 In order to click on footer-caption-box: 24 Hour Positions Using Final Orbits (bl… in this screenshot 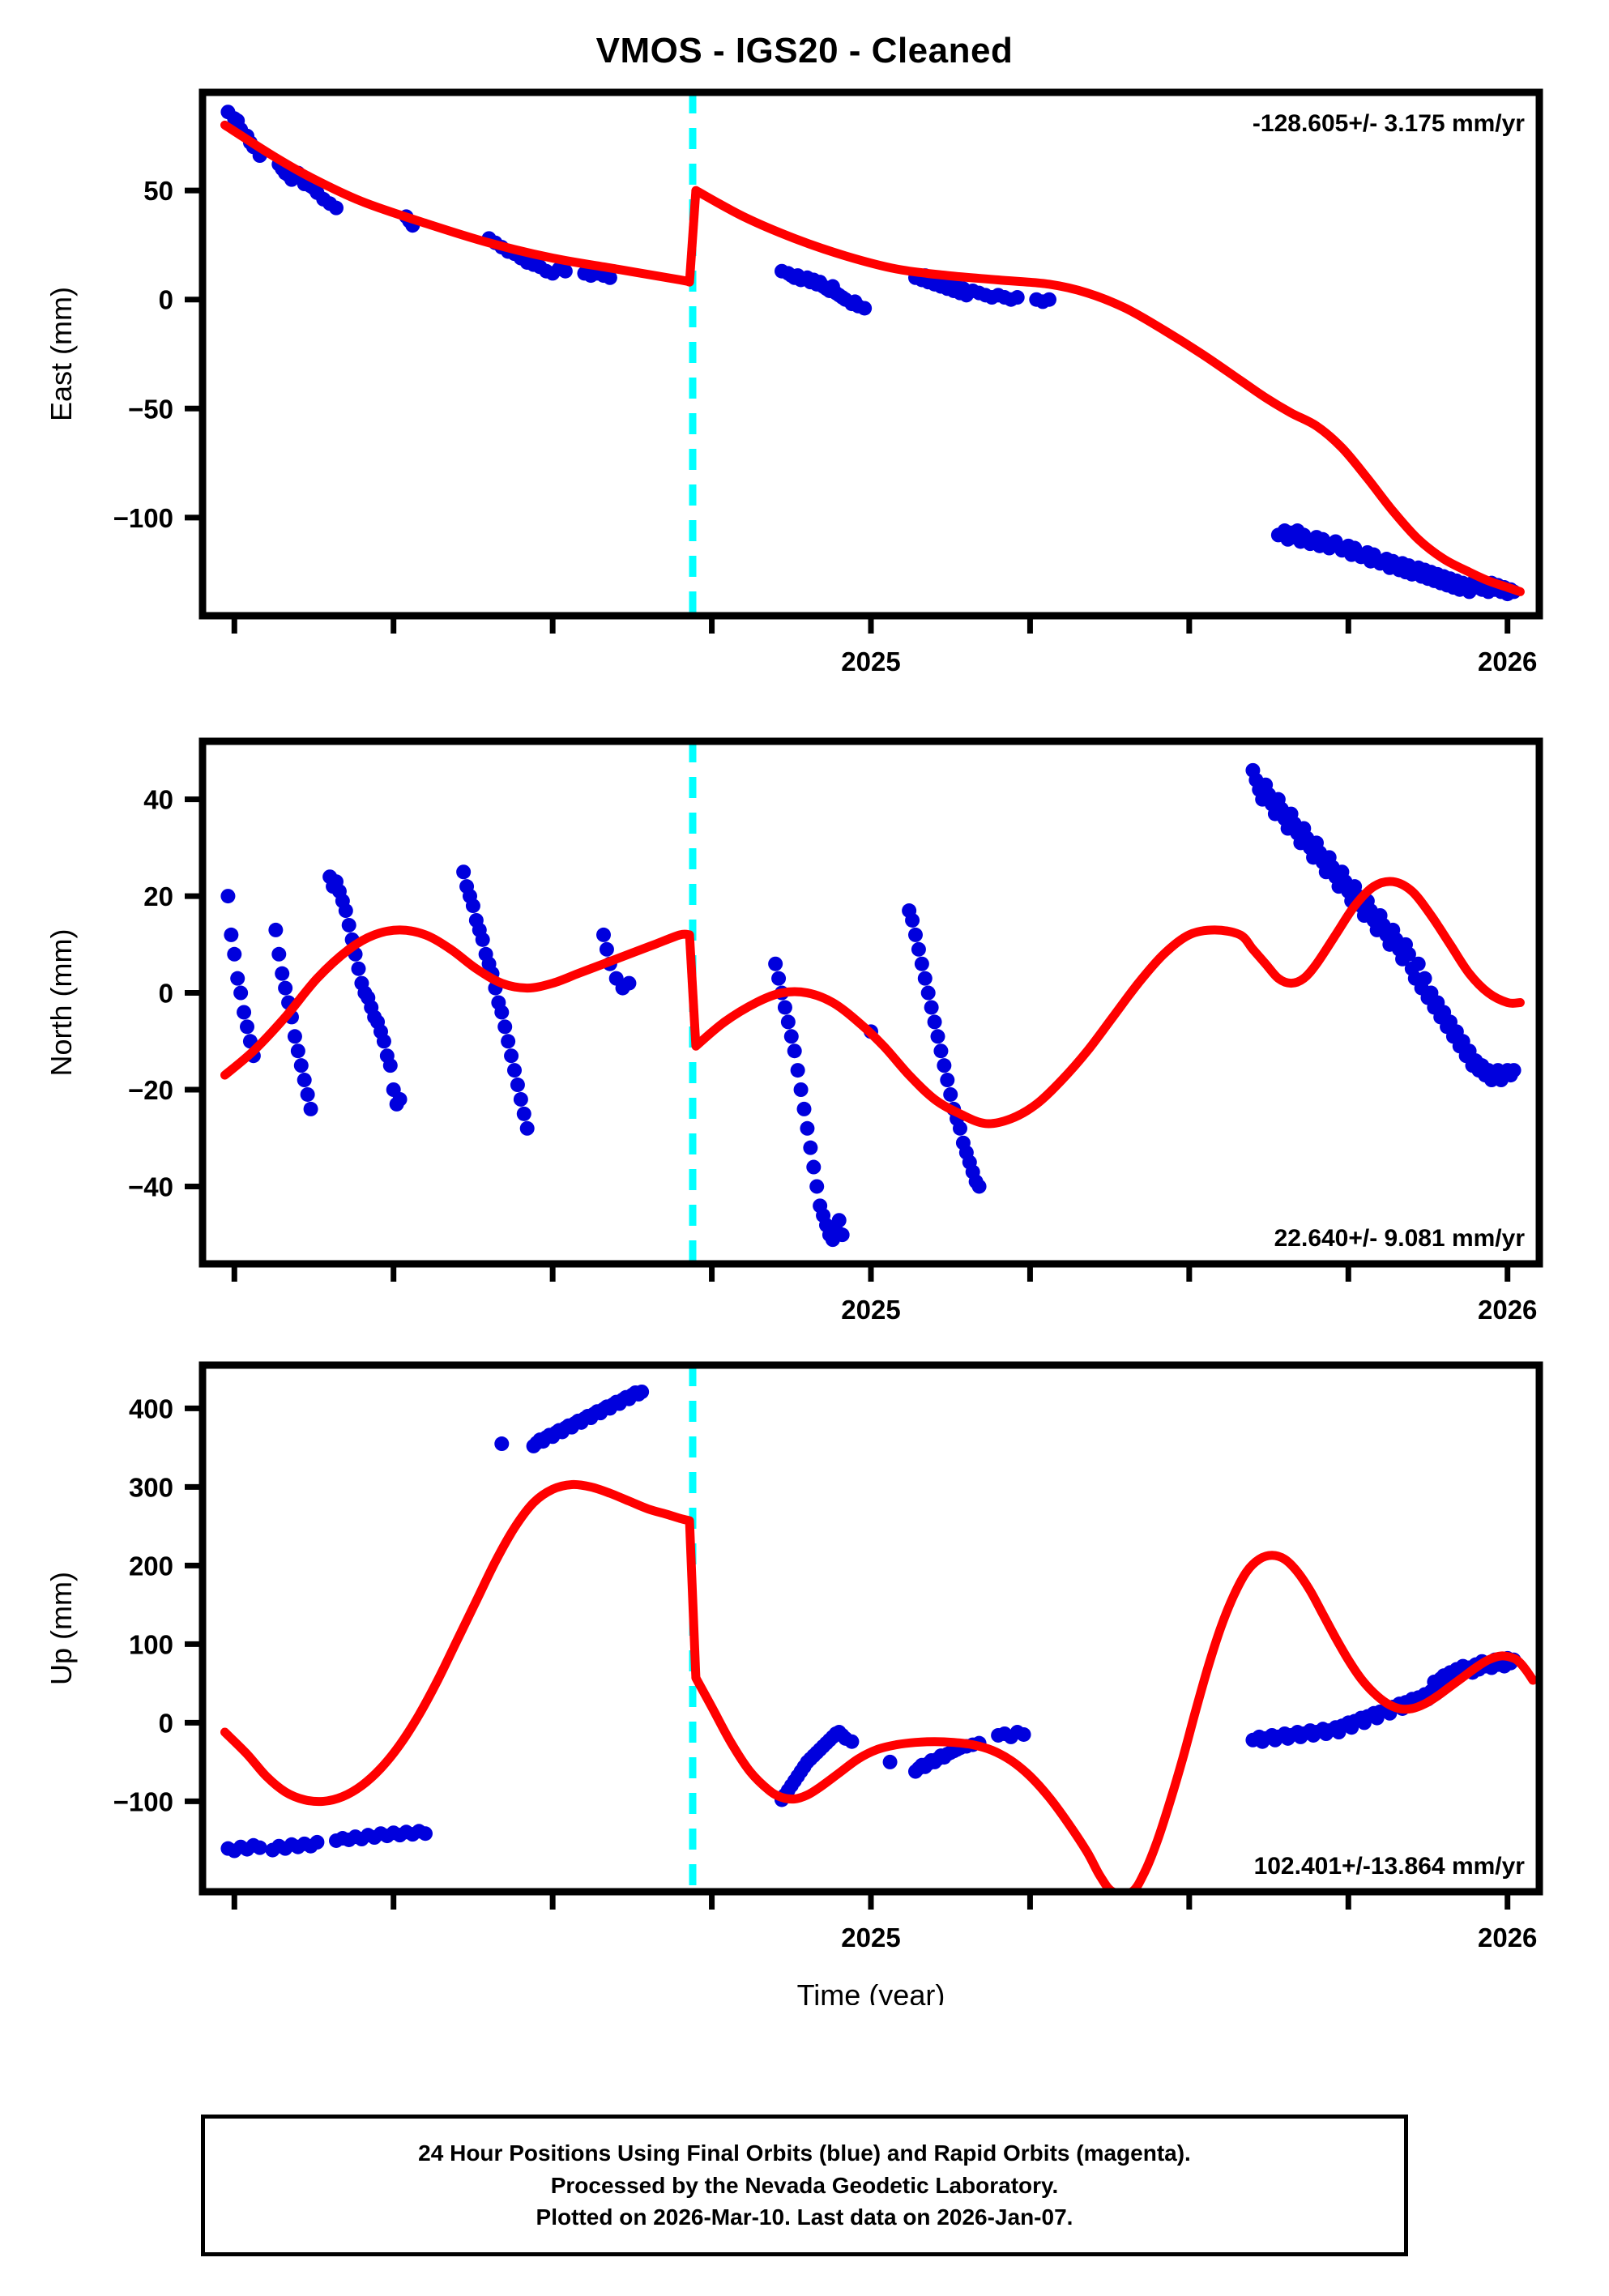, I will do `click(804, 2185)`.